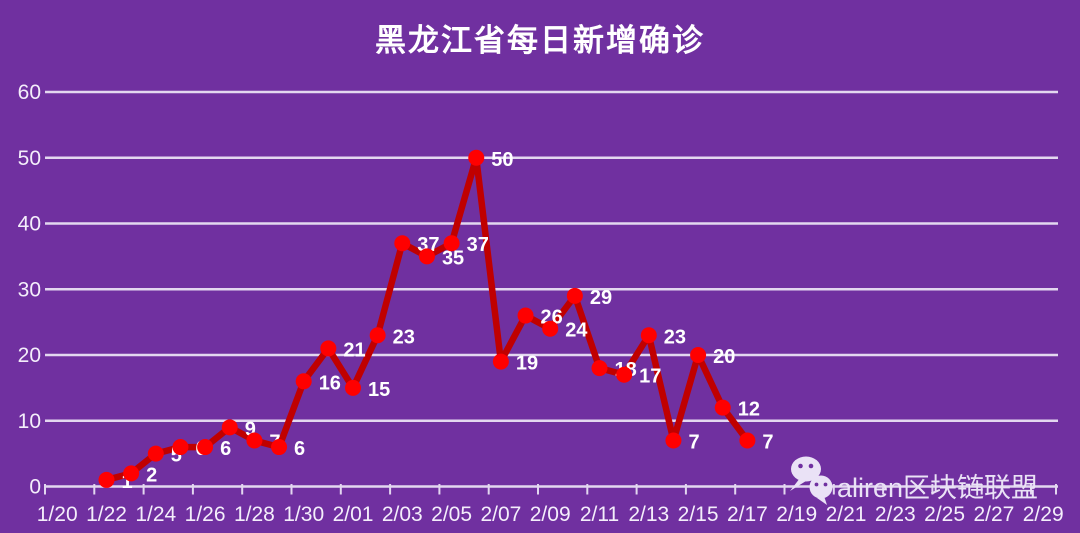 The width and height of the screenshot is (1080, 533). I want to click on x-axis-tick-label: 2/13, so click(648, 514).